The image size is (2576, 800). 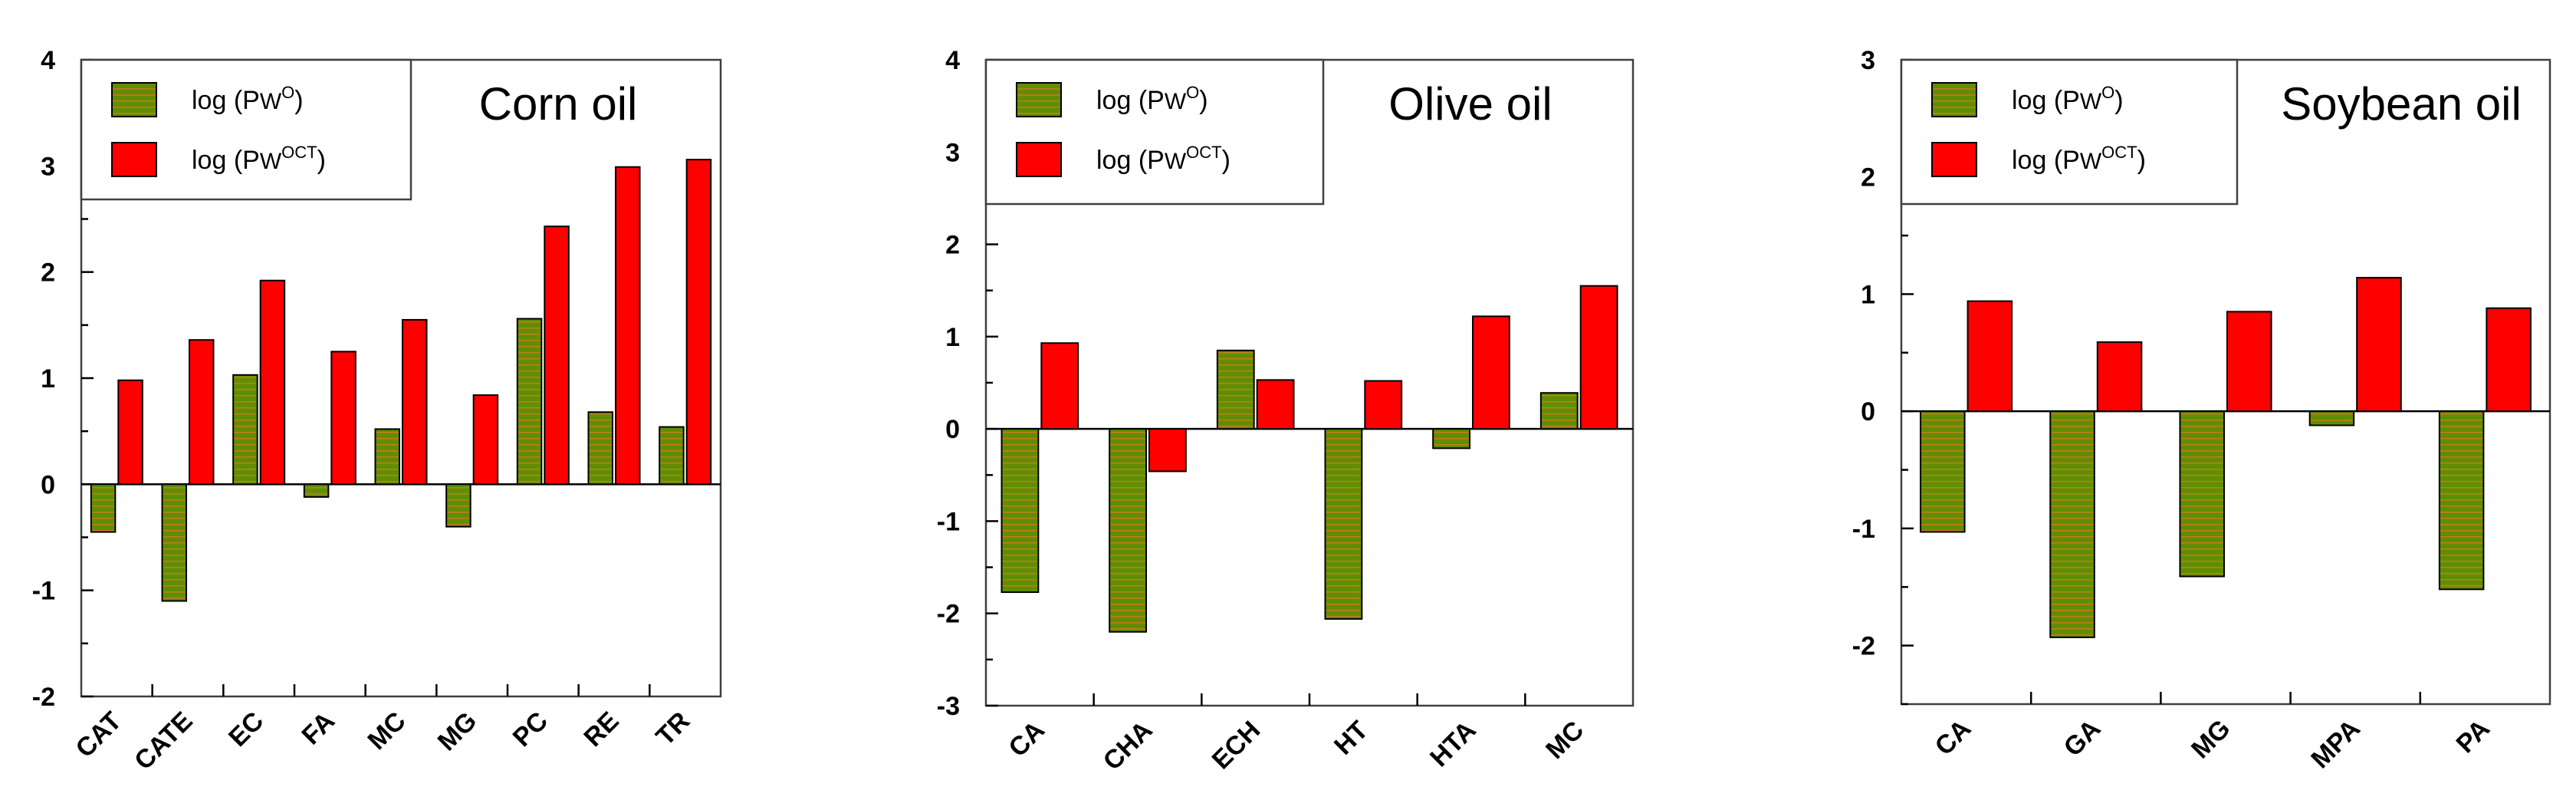 I want to click on x-tick-label: GA, so click(x=2082, y=738).